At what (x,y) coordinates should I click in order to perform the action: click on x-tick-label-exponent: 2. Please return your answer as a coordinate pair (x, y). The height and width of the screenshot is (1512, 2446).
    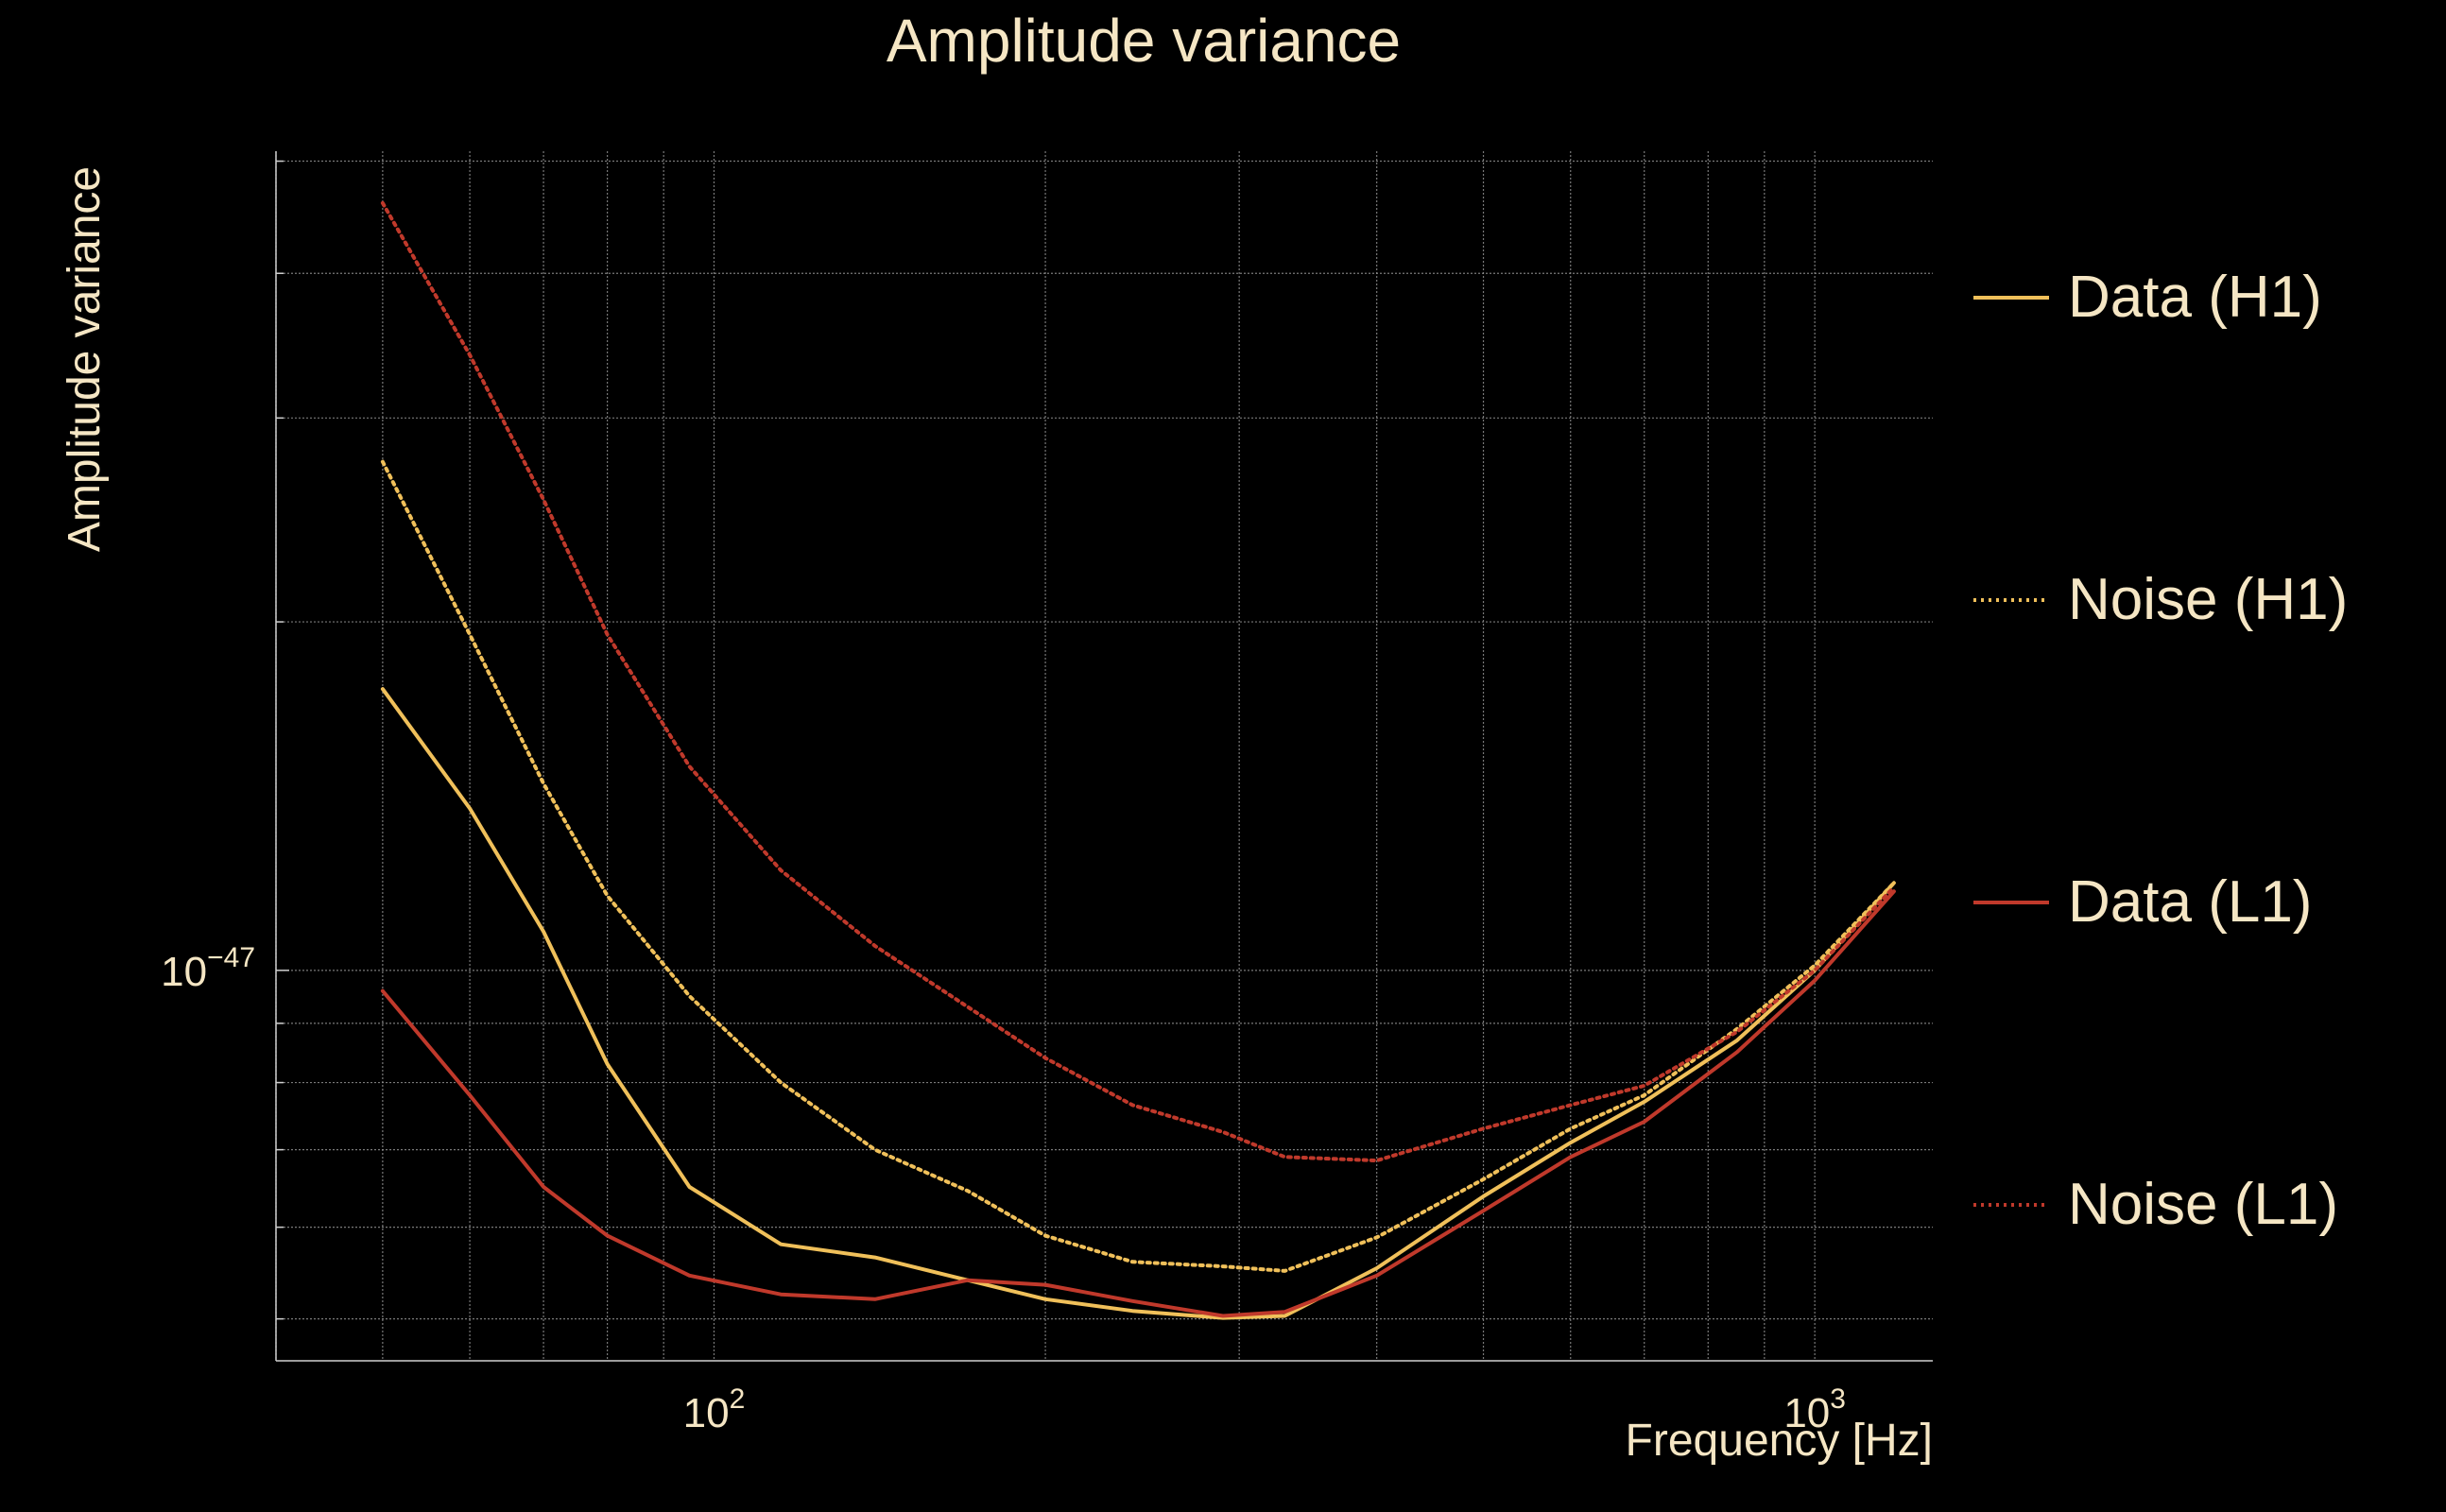
    Looking at the image, I should click on (738, 1399).